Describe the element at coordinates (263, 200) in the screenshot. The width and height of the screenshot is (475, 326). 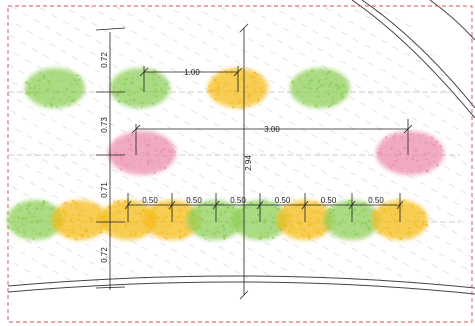
I see `bottom-spacing-labels: 0.50 0.50 0.50 0.50 0.50 0.50` at that location.